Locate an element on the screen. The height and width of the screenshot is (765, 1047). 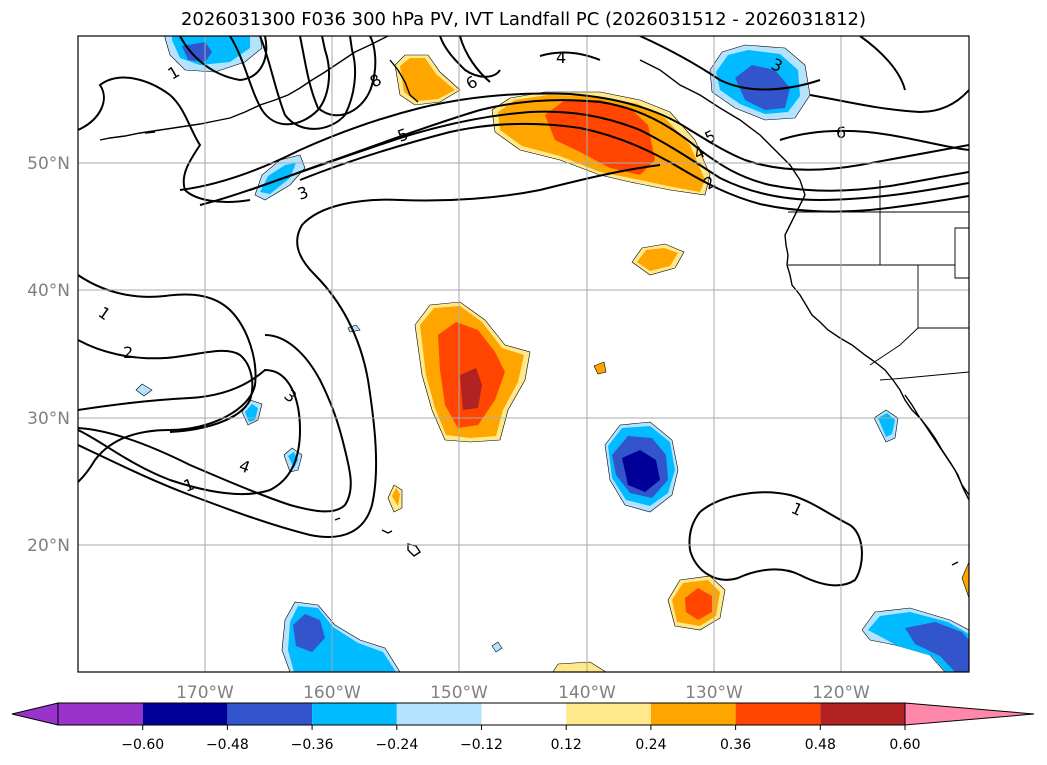
lat-label-40n: 40°N is located at coordinates (48, 291).